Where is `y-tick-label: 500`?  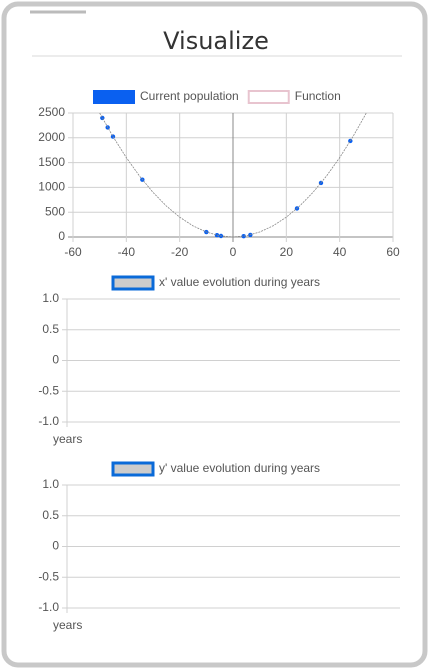
y-tick-label: 500 is located at coordinates (55, 211).